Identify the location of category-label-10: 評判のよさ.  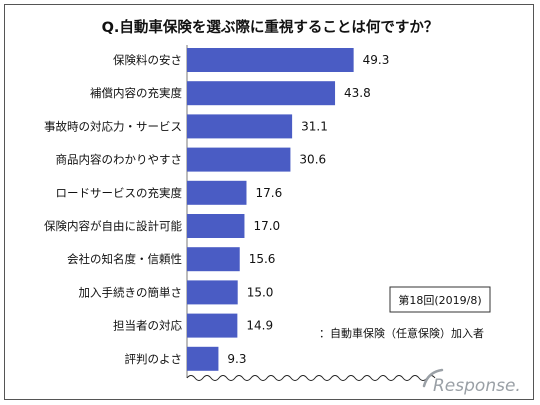
(154, 359).